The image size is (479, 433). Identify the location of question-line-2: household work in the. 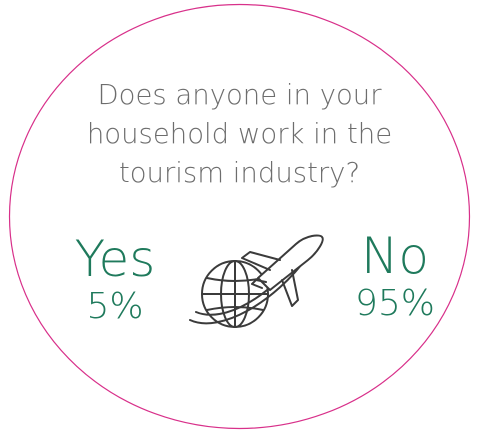
(239, 134).